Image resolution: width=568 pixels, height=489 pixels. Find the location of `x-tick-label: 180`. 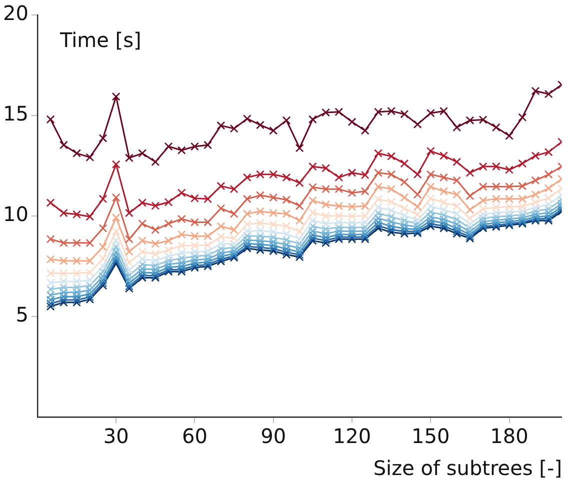

x-tick-label: 180 is located at coordinates (509, 436).